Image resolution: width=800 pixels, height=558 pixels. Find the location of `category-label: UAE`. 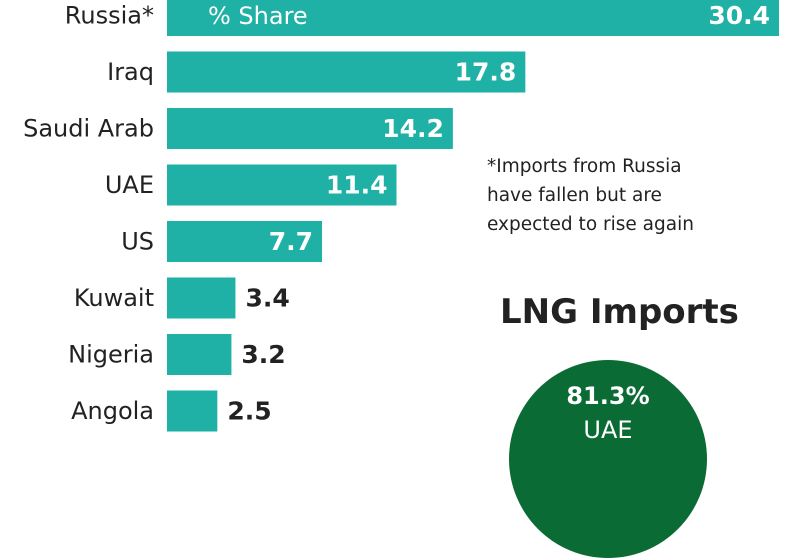

category-label: UAE is located at coordinates (129, 185).